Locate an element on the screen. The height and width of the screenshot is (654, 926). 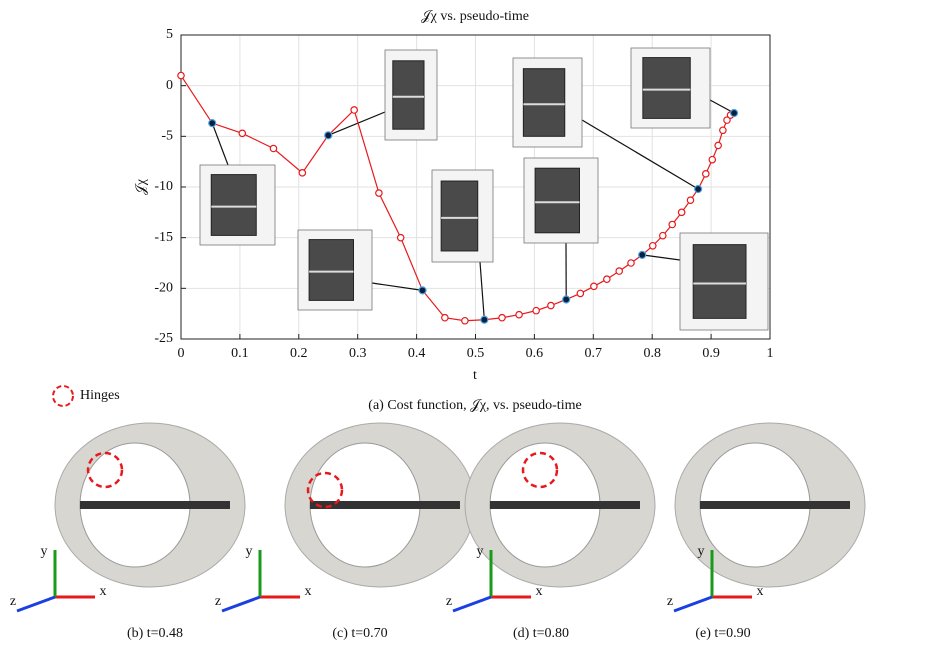
x-tick-label: 0.2 is located at coordinates (299, 353).